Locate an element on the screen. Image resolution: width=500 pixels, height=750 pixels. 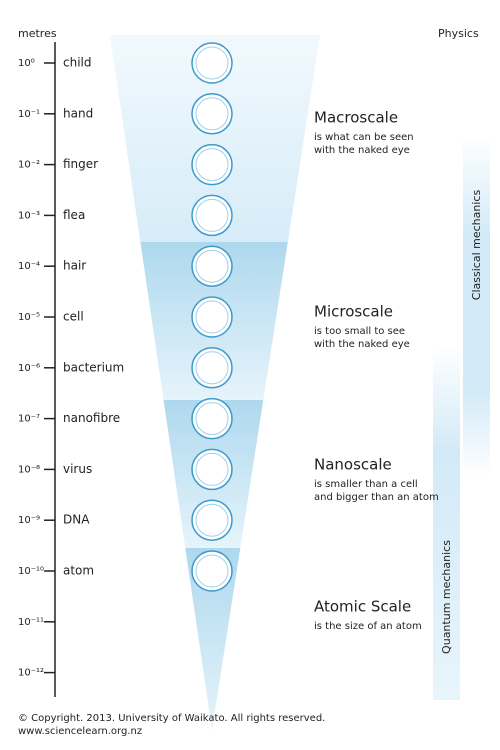
quantum-bar is located at coordinates (446, 522).